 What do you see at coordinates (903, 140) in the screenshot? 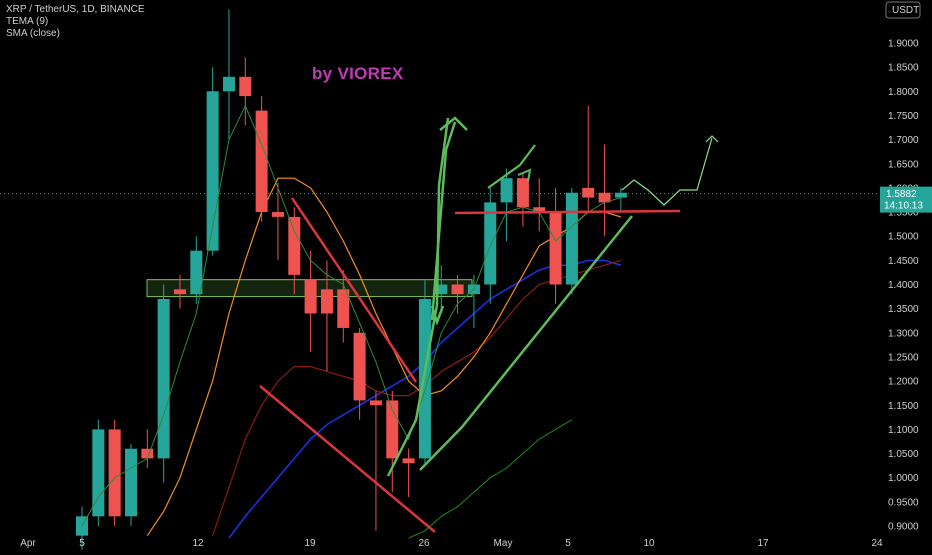
I see `y-axis-tick-label: 1.7000` at bounding box center [903, 140].